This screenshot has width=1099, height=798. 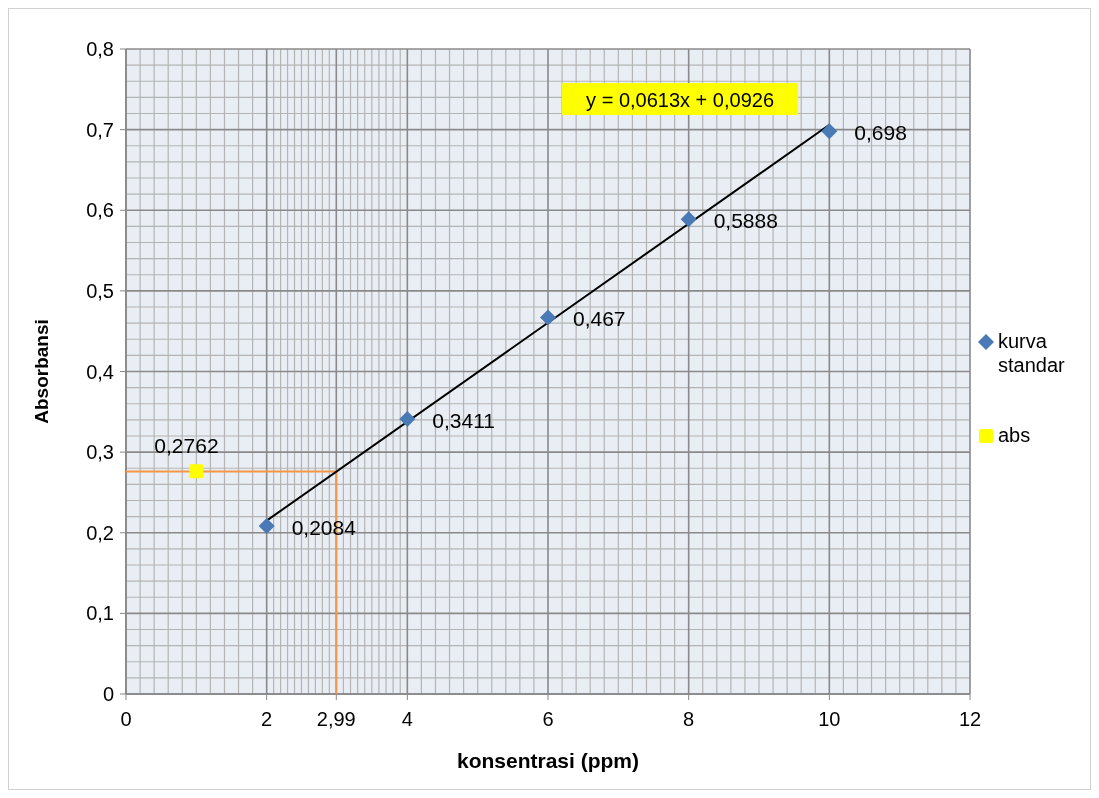 What do you see at coordinates (100, 532) in the screenshot?
I see `y-tick-label: 0,2` at bounding box center [100, 532].